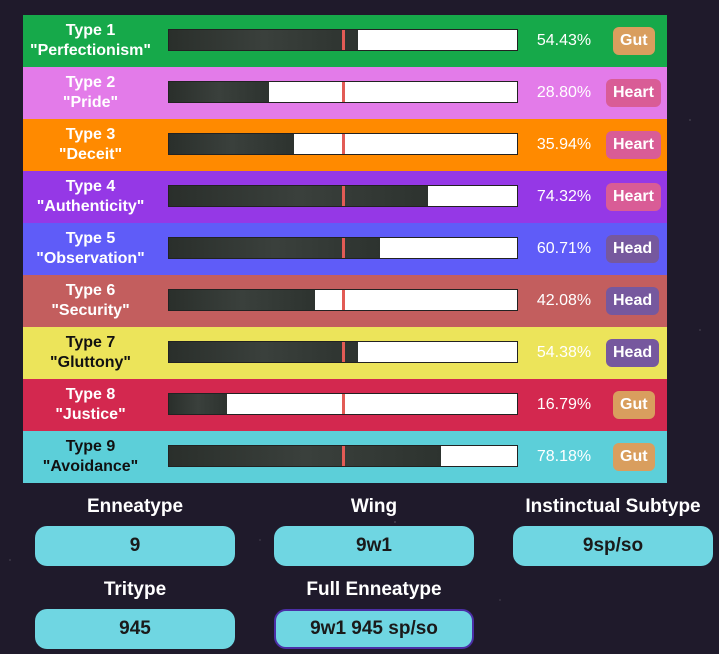  I want to click on type-row: Type 2 "Pride" 28.80% Heart, so click(345, 93).